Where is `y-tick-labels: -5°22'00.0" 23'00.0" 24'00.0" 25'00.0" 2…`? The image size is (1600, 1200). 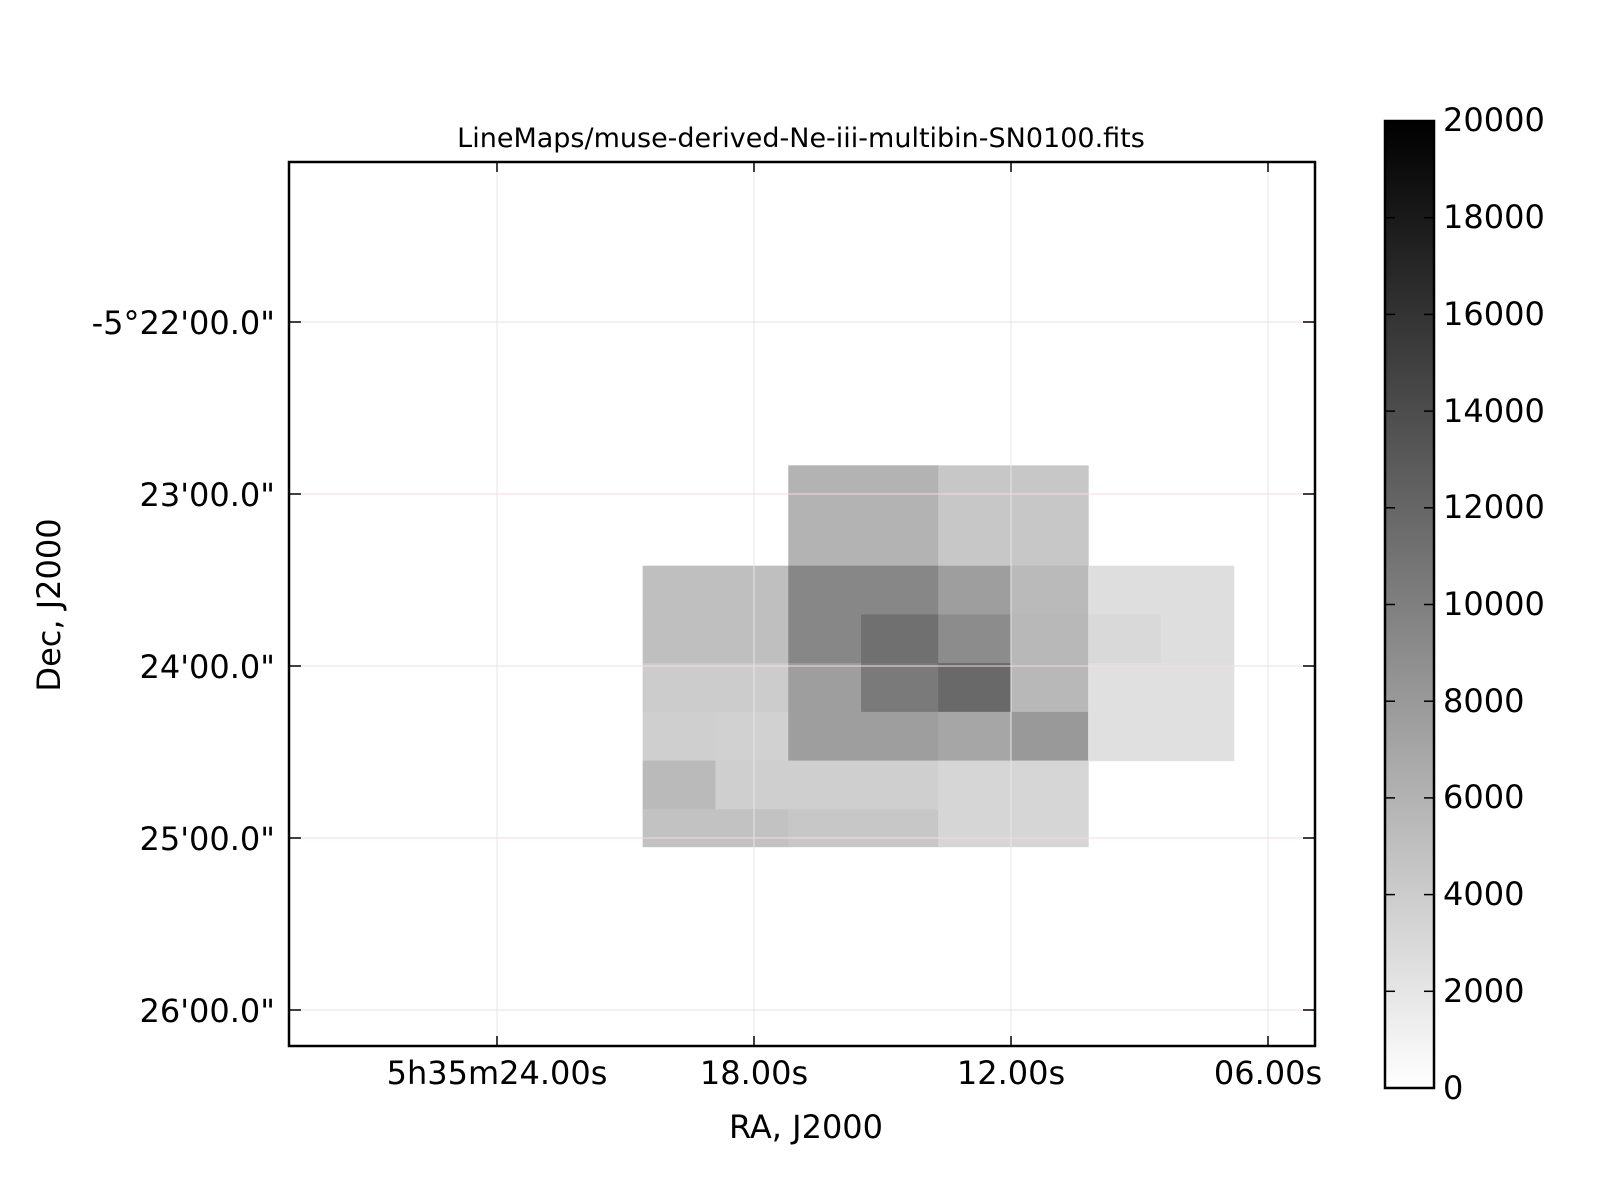
y-tick-labels: -5°22'00.0" 23'00.0" 24'00.0" 25'00.0" 2… is located at coordinates (183, 667).